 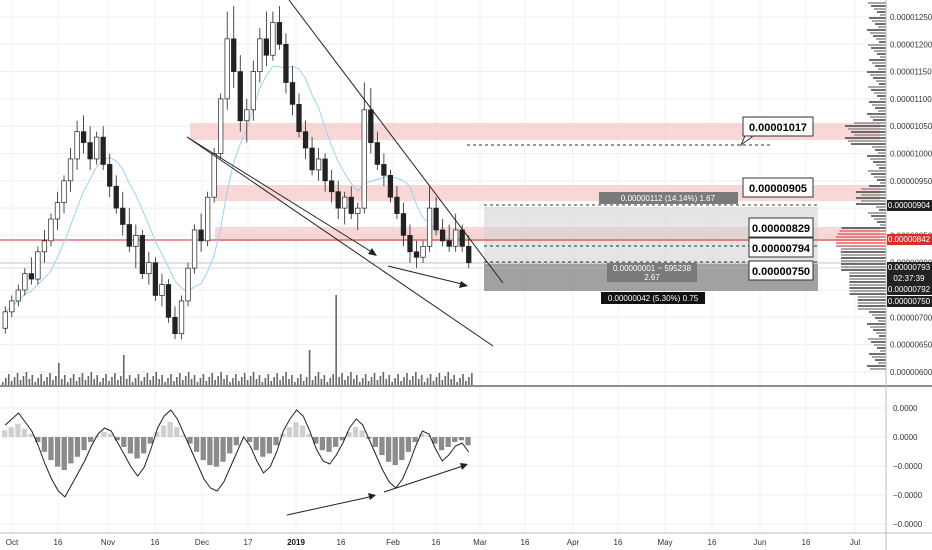 I want to click on level-label-829: 0.00000829, so click(x=781, y=227).